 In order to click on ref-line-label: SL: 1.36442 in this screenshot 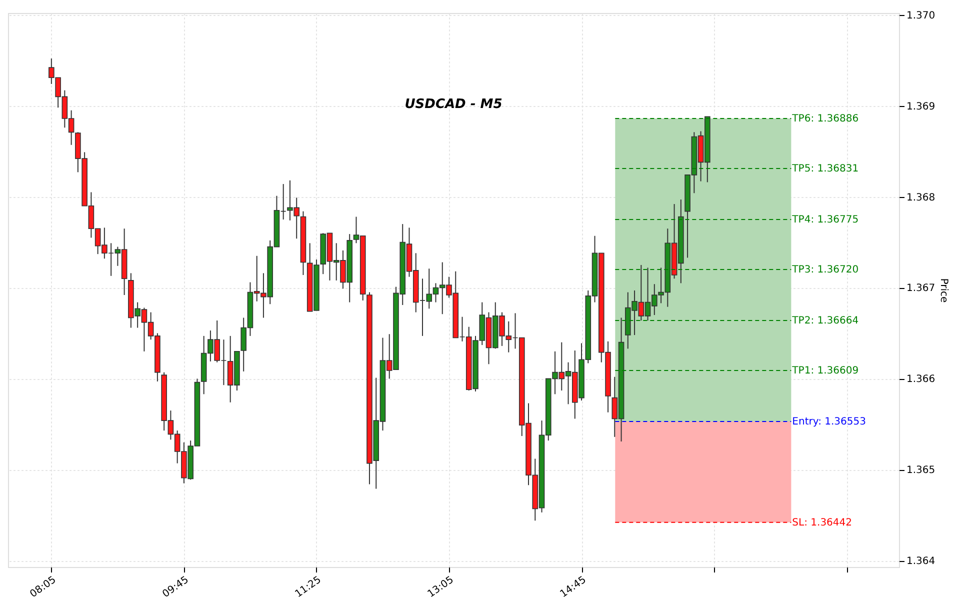, I will do `click(822, 522)`.